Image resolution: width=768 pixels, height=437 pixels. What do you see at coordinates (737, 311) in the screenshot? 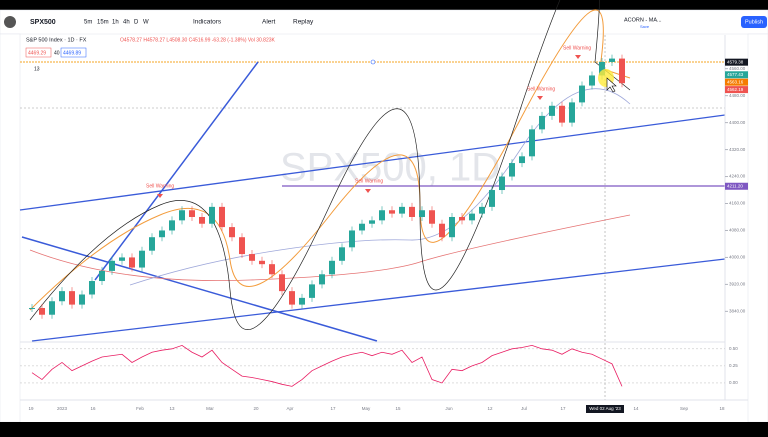
I see `y-tick-label: 3840.00` at bounding box center [737, 311].